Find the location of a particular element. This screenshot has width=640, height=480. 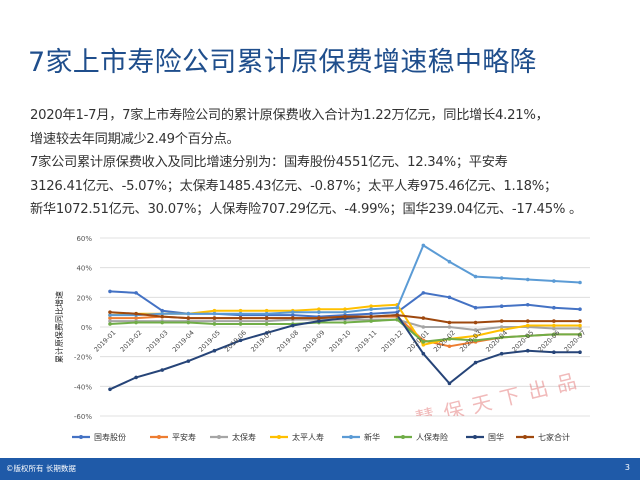

series-line is located at coordinates (345, 280).